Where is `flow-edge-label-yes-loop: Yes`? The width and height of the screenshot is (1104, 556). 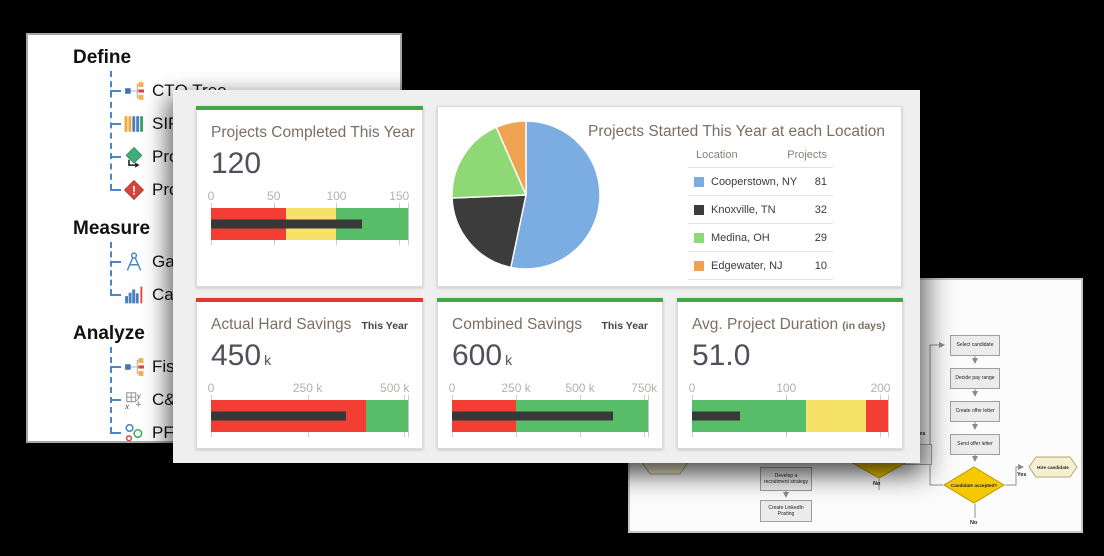 flow-edge-label-yes-loop: Yes is located at coordinates (921, 434).